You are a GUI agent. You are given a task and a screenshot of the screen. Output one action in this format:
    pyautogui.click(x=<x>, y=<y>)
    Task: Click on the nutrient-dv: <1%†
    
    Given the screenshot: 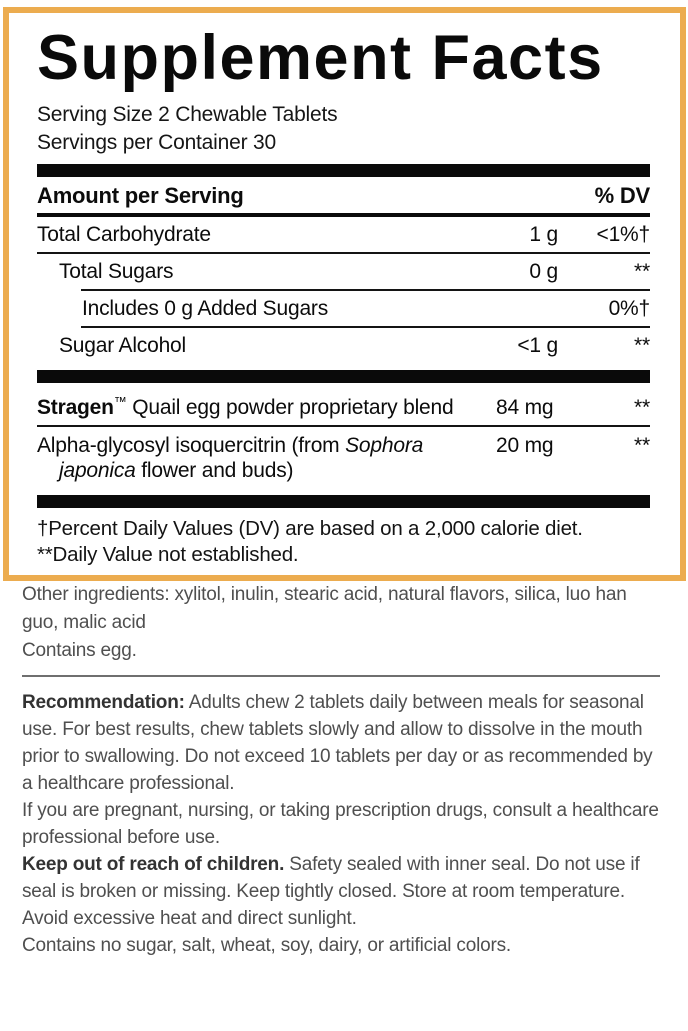 What is the action you would take?
    pyautogui.click(x=623, y=234)
    